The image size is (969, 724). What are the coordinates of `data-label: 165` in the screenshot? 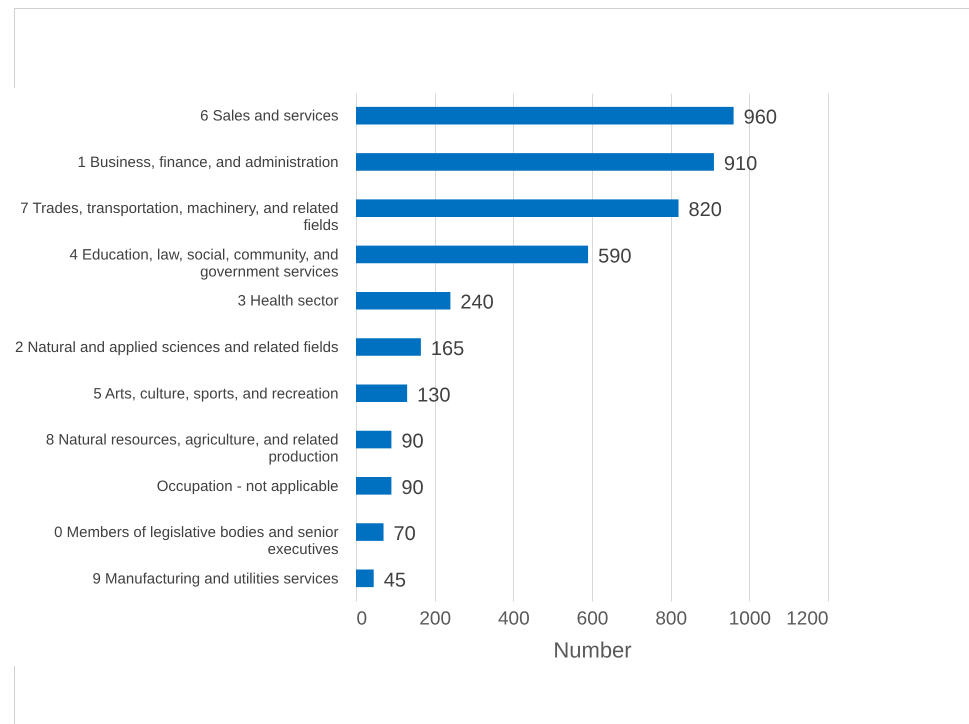 It's located at (447, 349).